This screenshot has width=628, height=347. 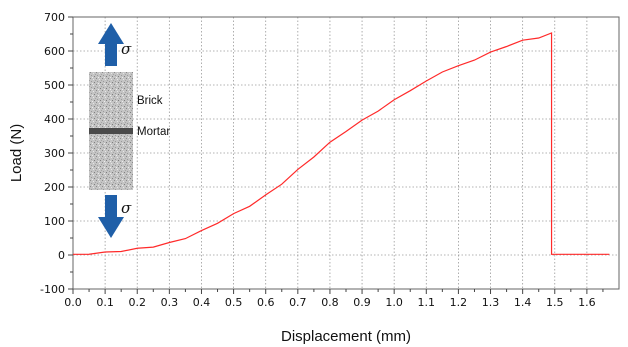 What do you see at coordinates (126, 49) in the screenshot?
I see `sigma-top-label: σ` at bounding box center [126, 49].